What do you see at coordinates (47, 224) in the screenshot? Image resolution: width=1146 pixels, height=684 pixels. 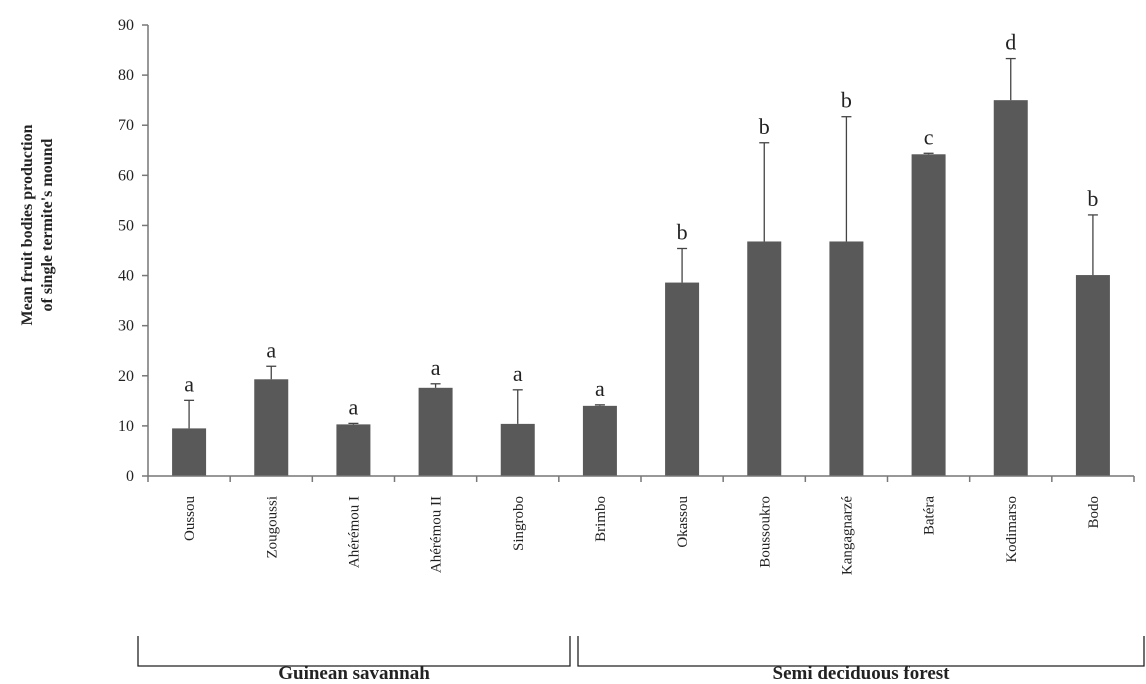 I see `y-axis-title-line-2: of single termite's mound` at bounding box center [47, 224].